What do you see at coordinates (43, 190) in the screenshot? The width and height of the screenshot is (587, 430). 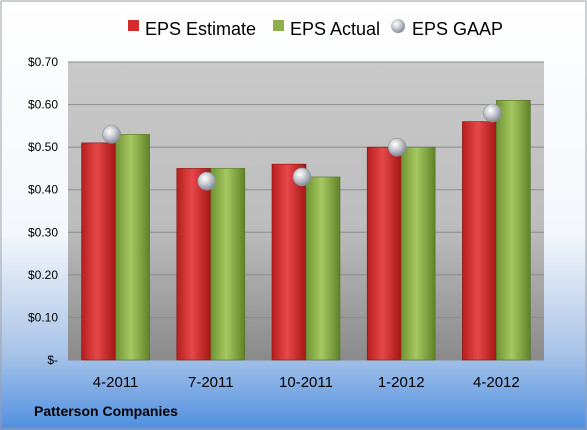 I see `y-tick-label: $0.40` at bounding box center [43, 190].